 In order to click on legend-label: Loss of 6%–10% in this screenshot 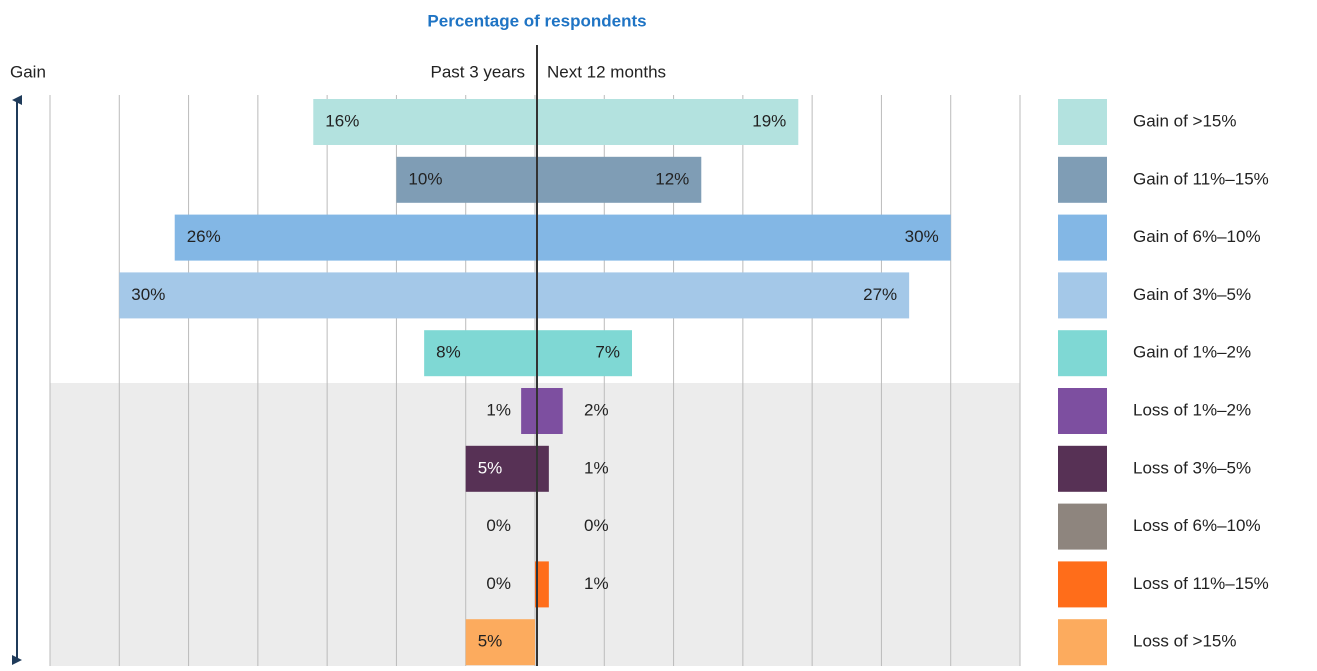, I will do `click(1197, 525)`.